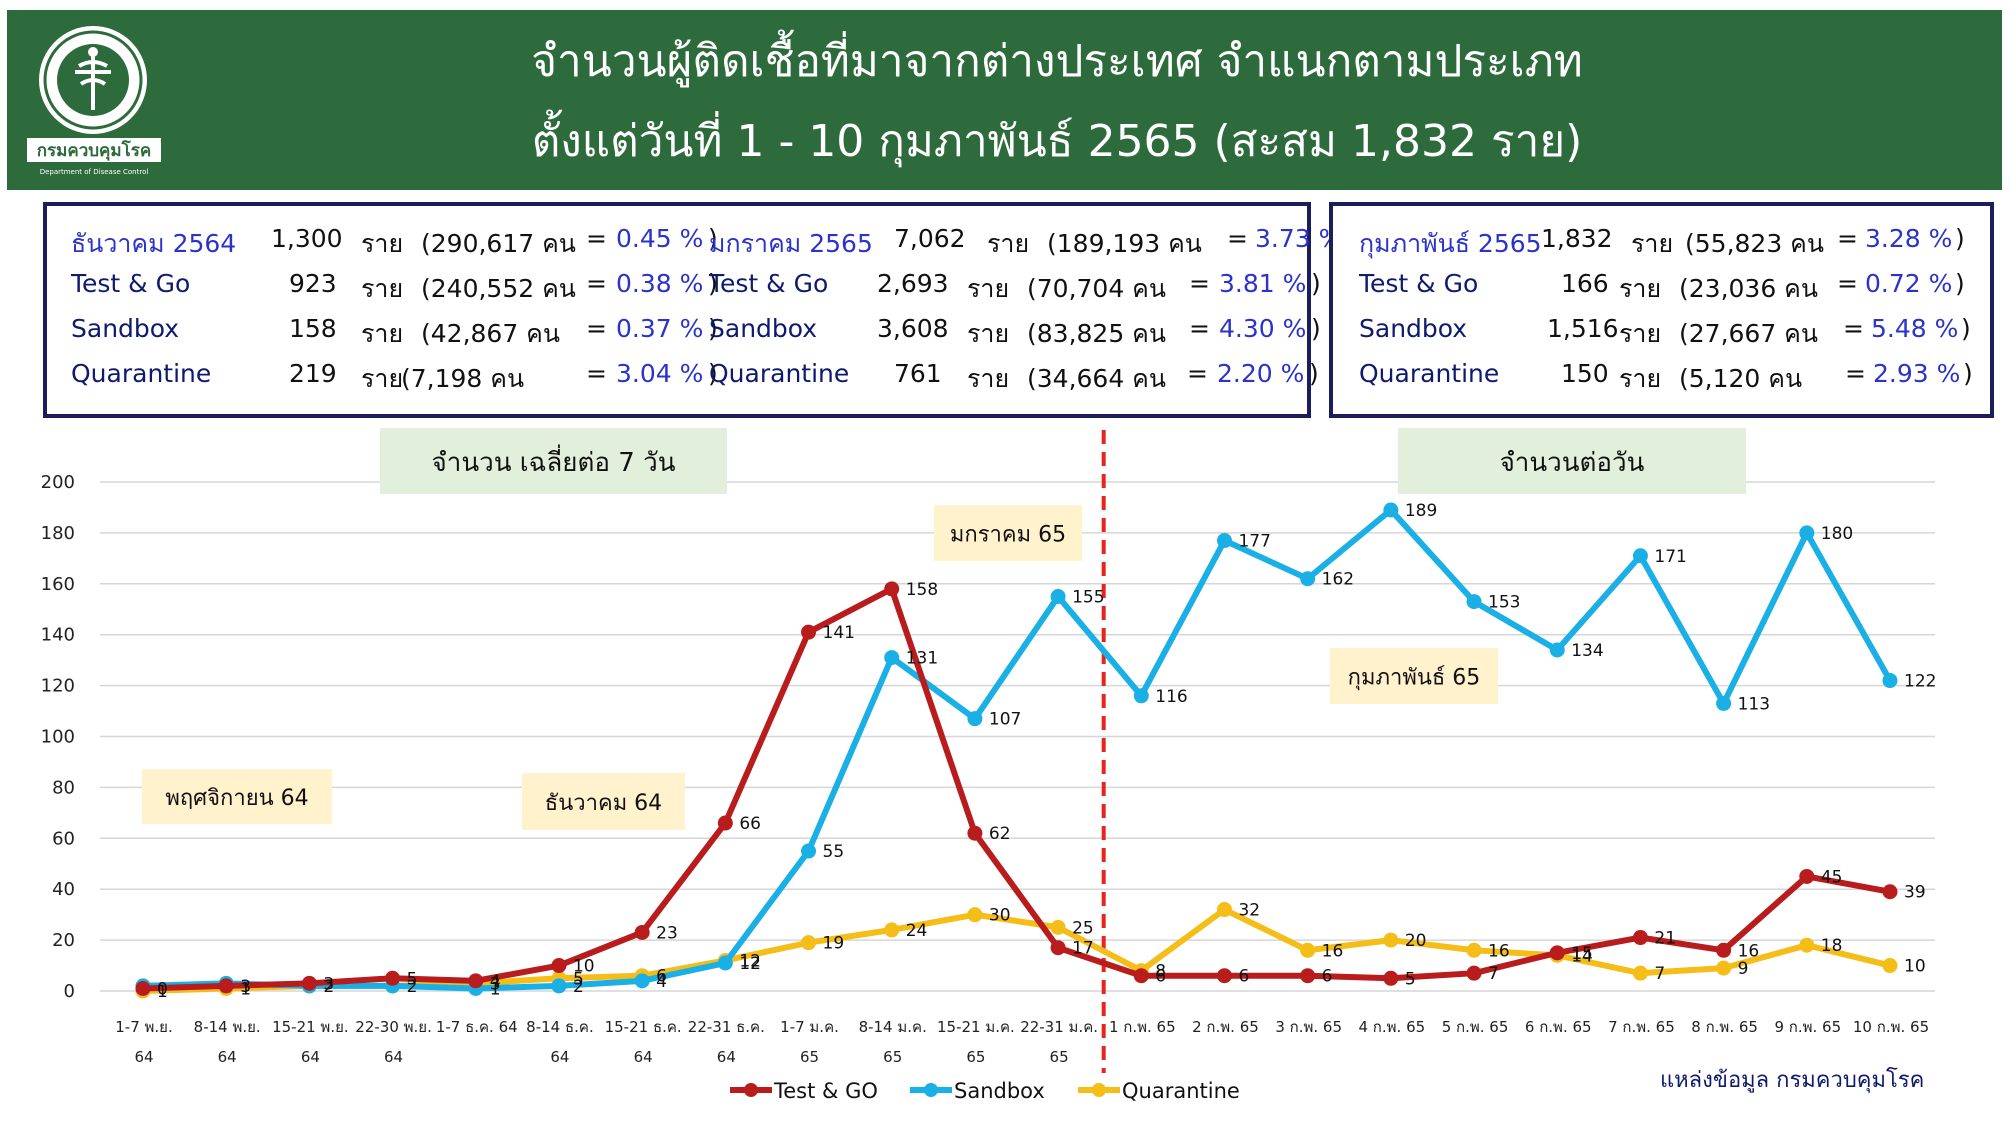 This screenshot has width=2010, height=1131. Describe the element at coordinates (1171, 697) in the screenshot. I see `data-label-sandbox: 116` at that location.